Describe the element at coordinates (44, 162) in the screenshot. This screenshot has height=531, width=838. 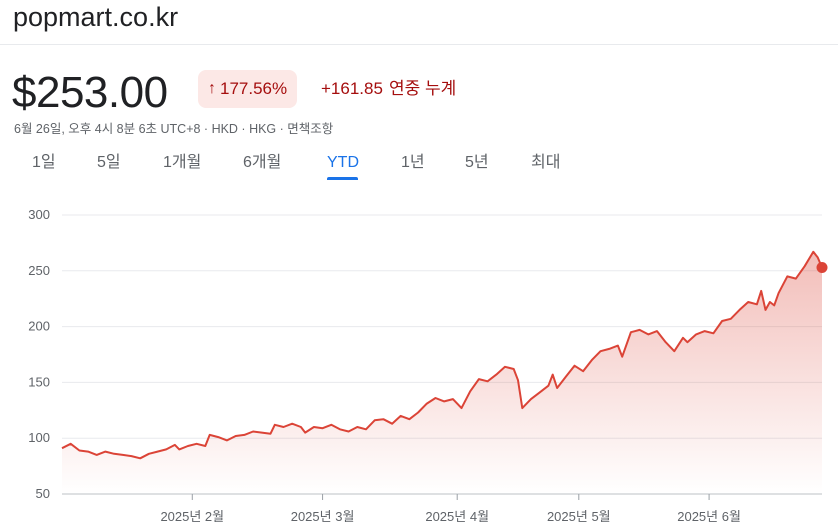
I see `tab-0: 1일` at that location.